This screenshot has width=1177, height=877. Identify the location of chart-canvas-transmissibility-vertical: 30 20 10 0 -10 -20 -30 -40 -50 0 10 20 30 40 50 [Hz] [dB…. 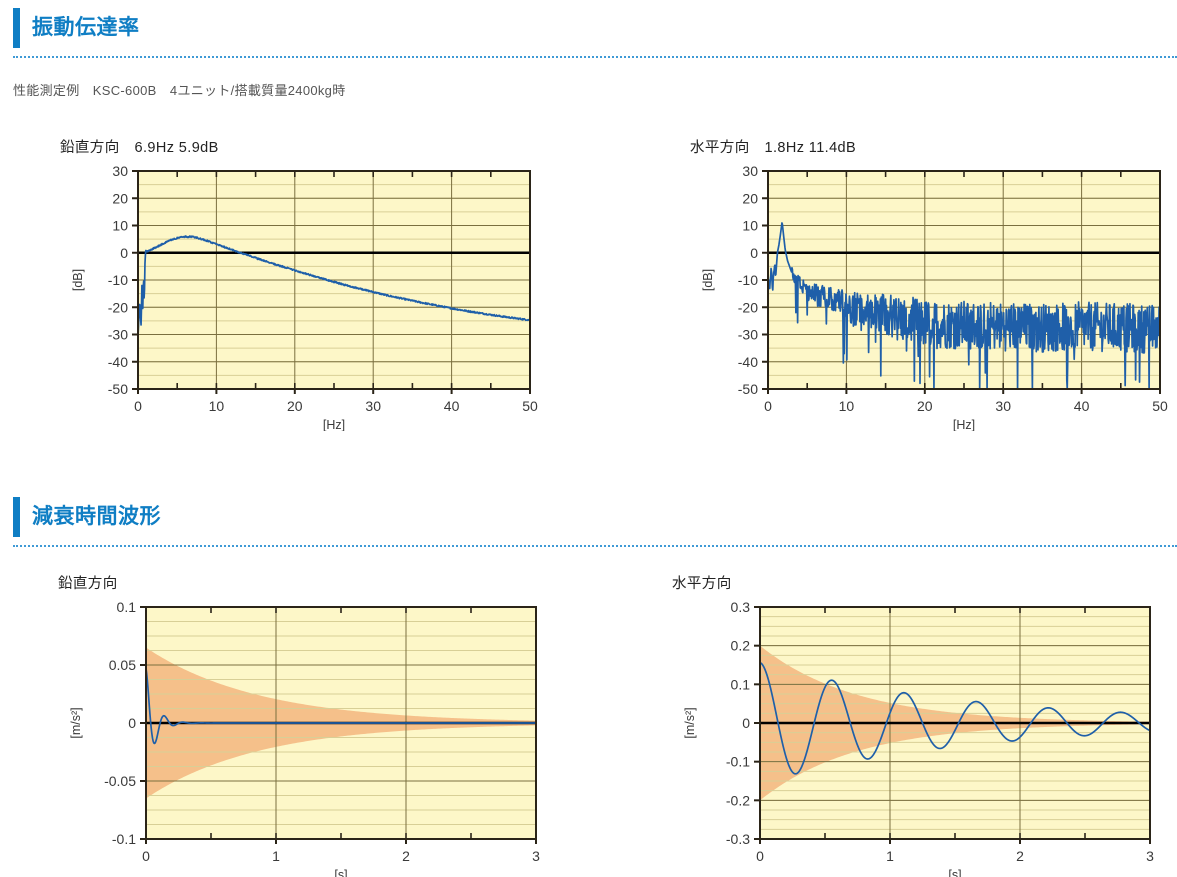
(300, 296).